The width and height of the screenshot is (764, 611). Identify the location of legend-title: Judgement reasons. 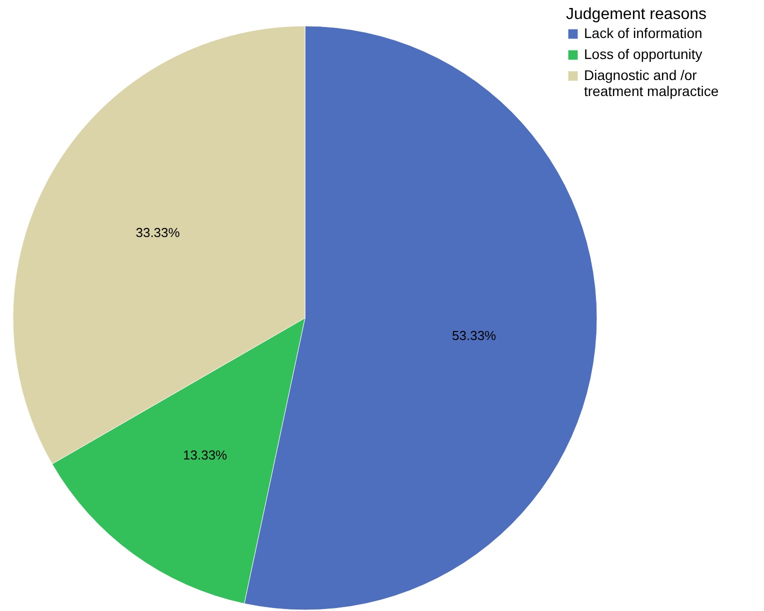
(636, 14).